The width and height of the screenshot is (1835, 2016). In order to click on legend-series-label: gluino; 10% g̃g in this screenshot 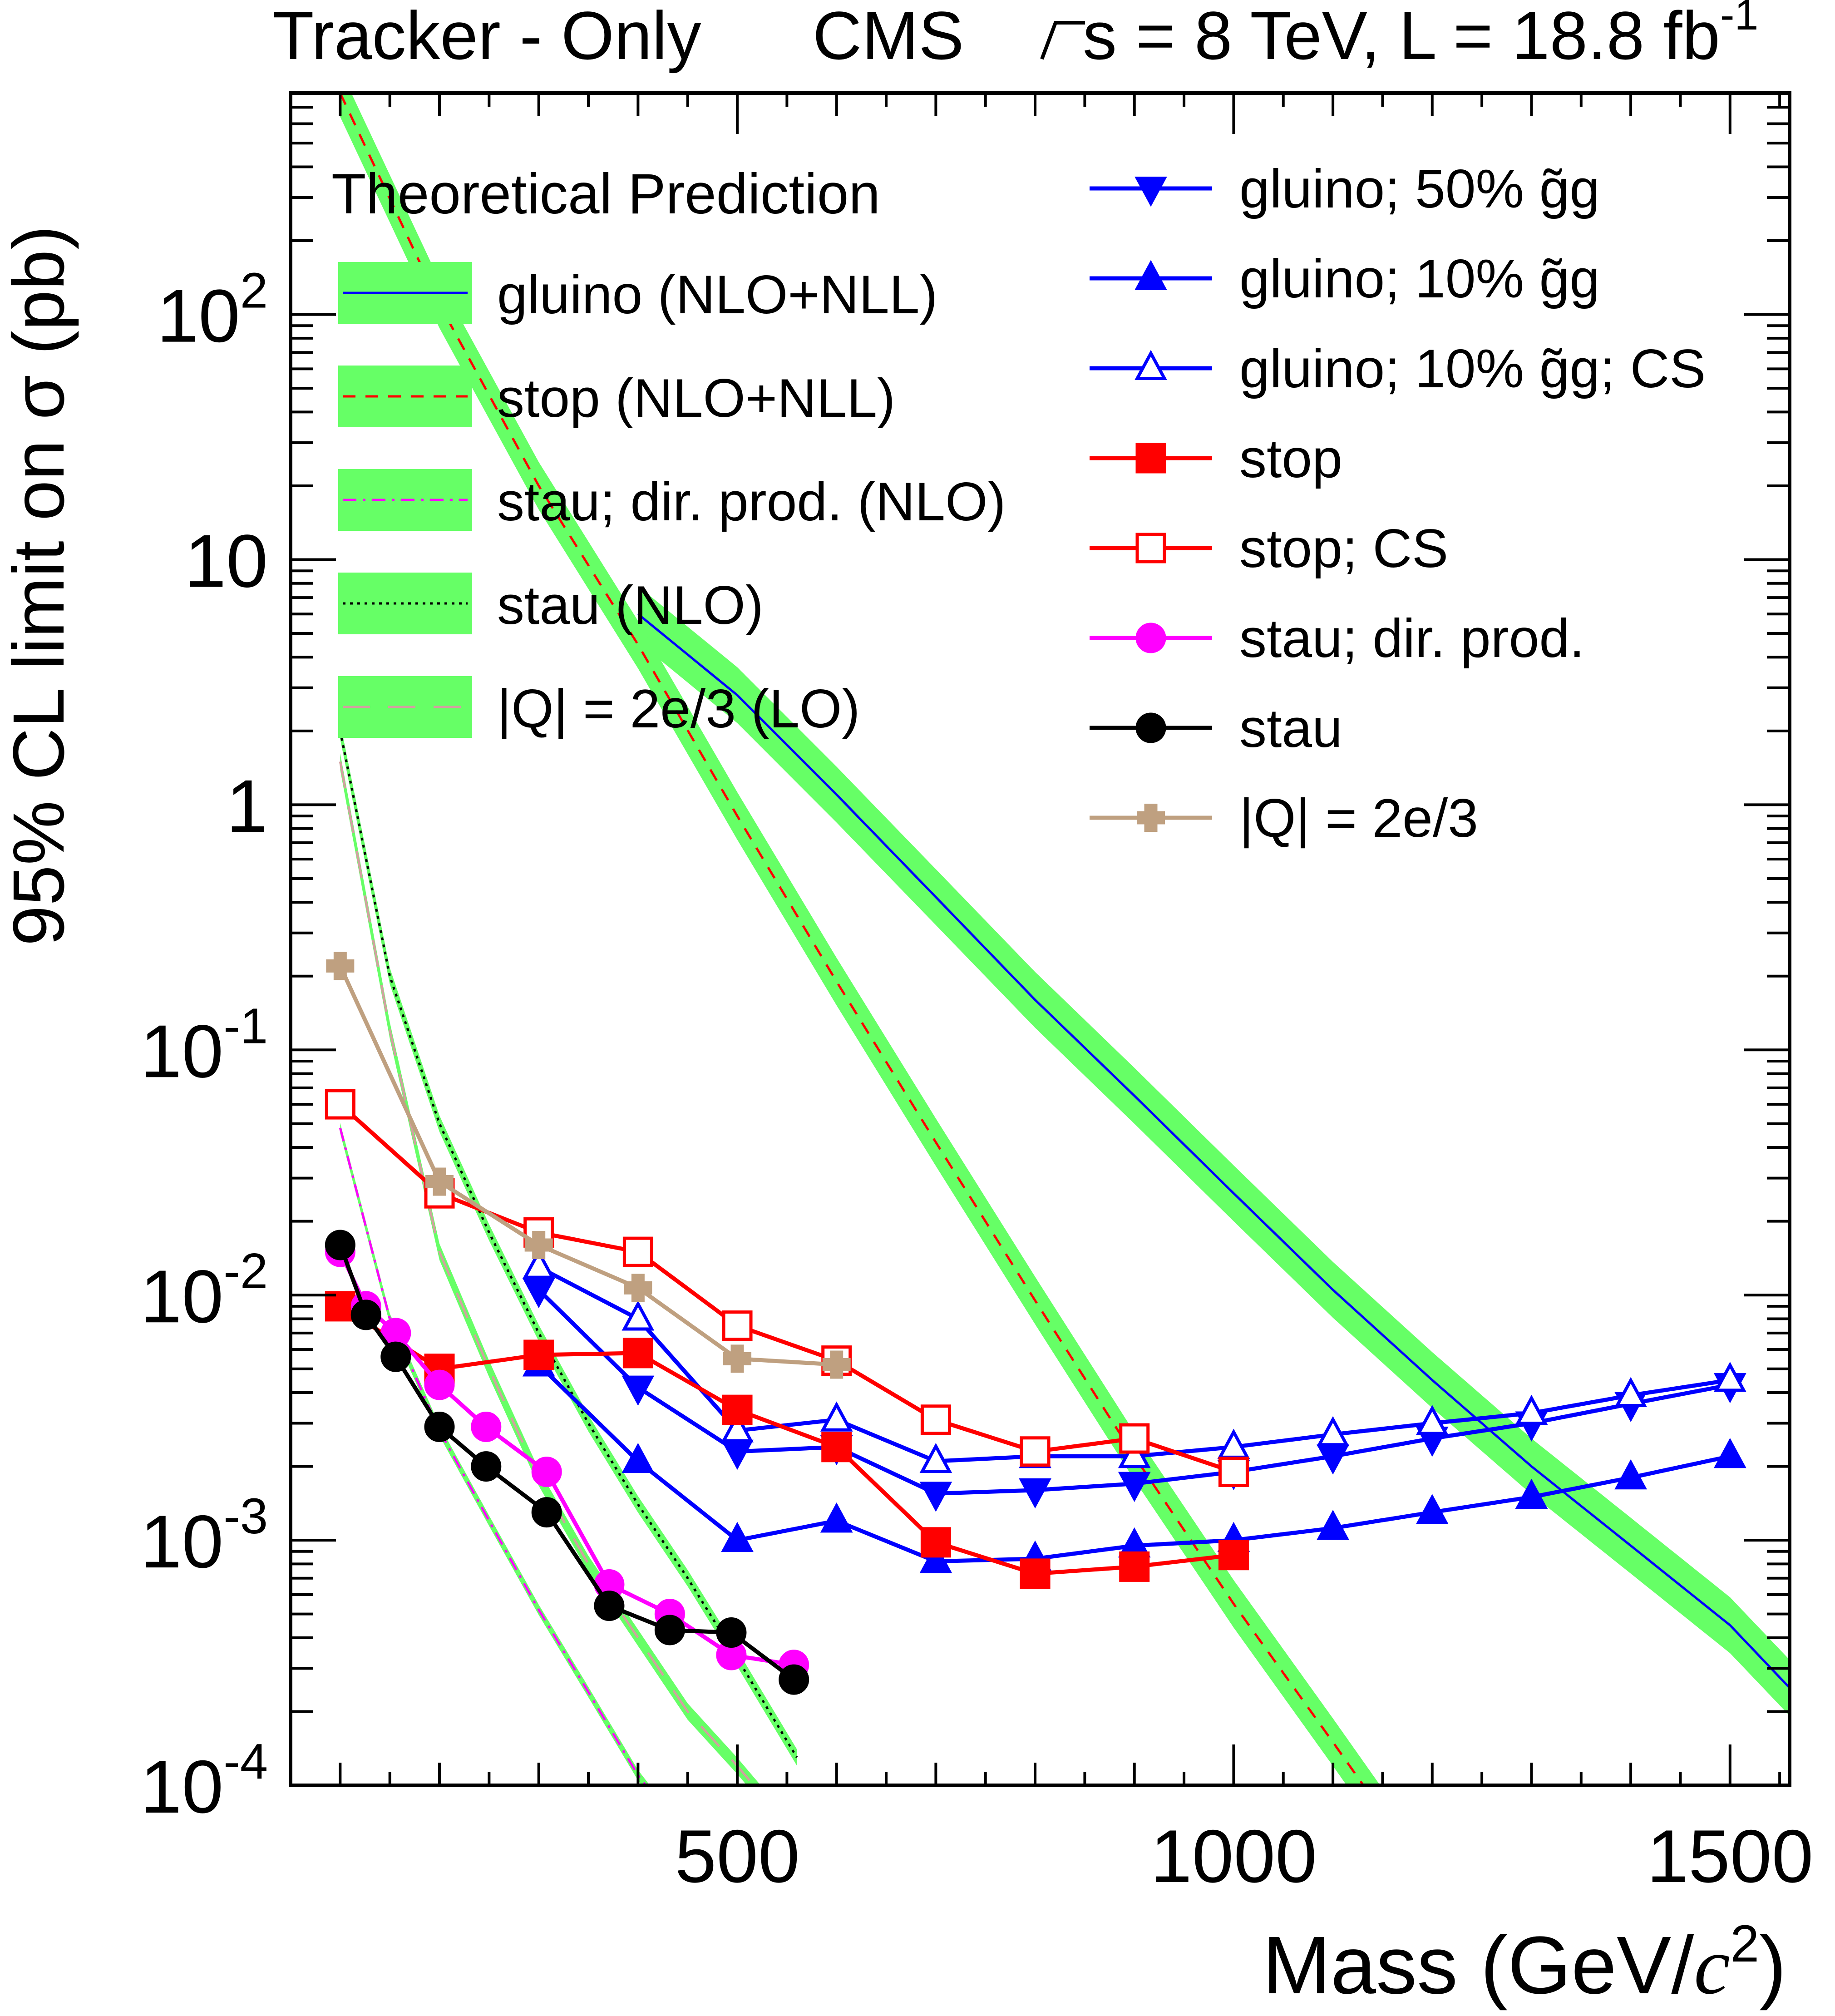, I will do `click(1419, 279)`.